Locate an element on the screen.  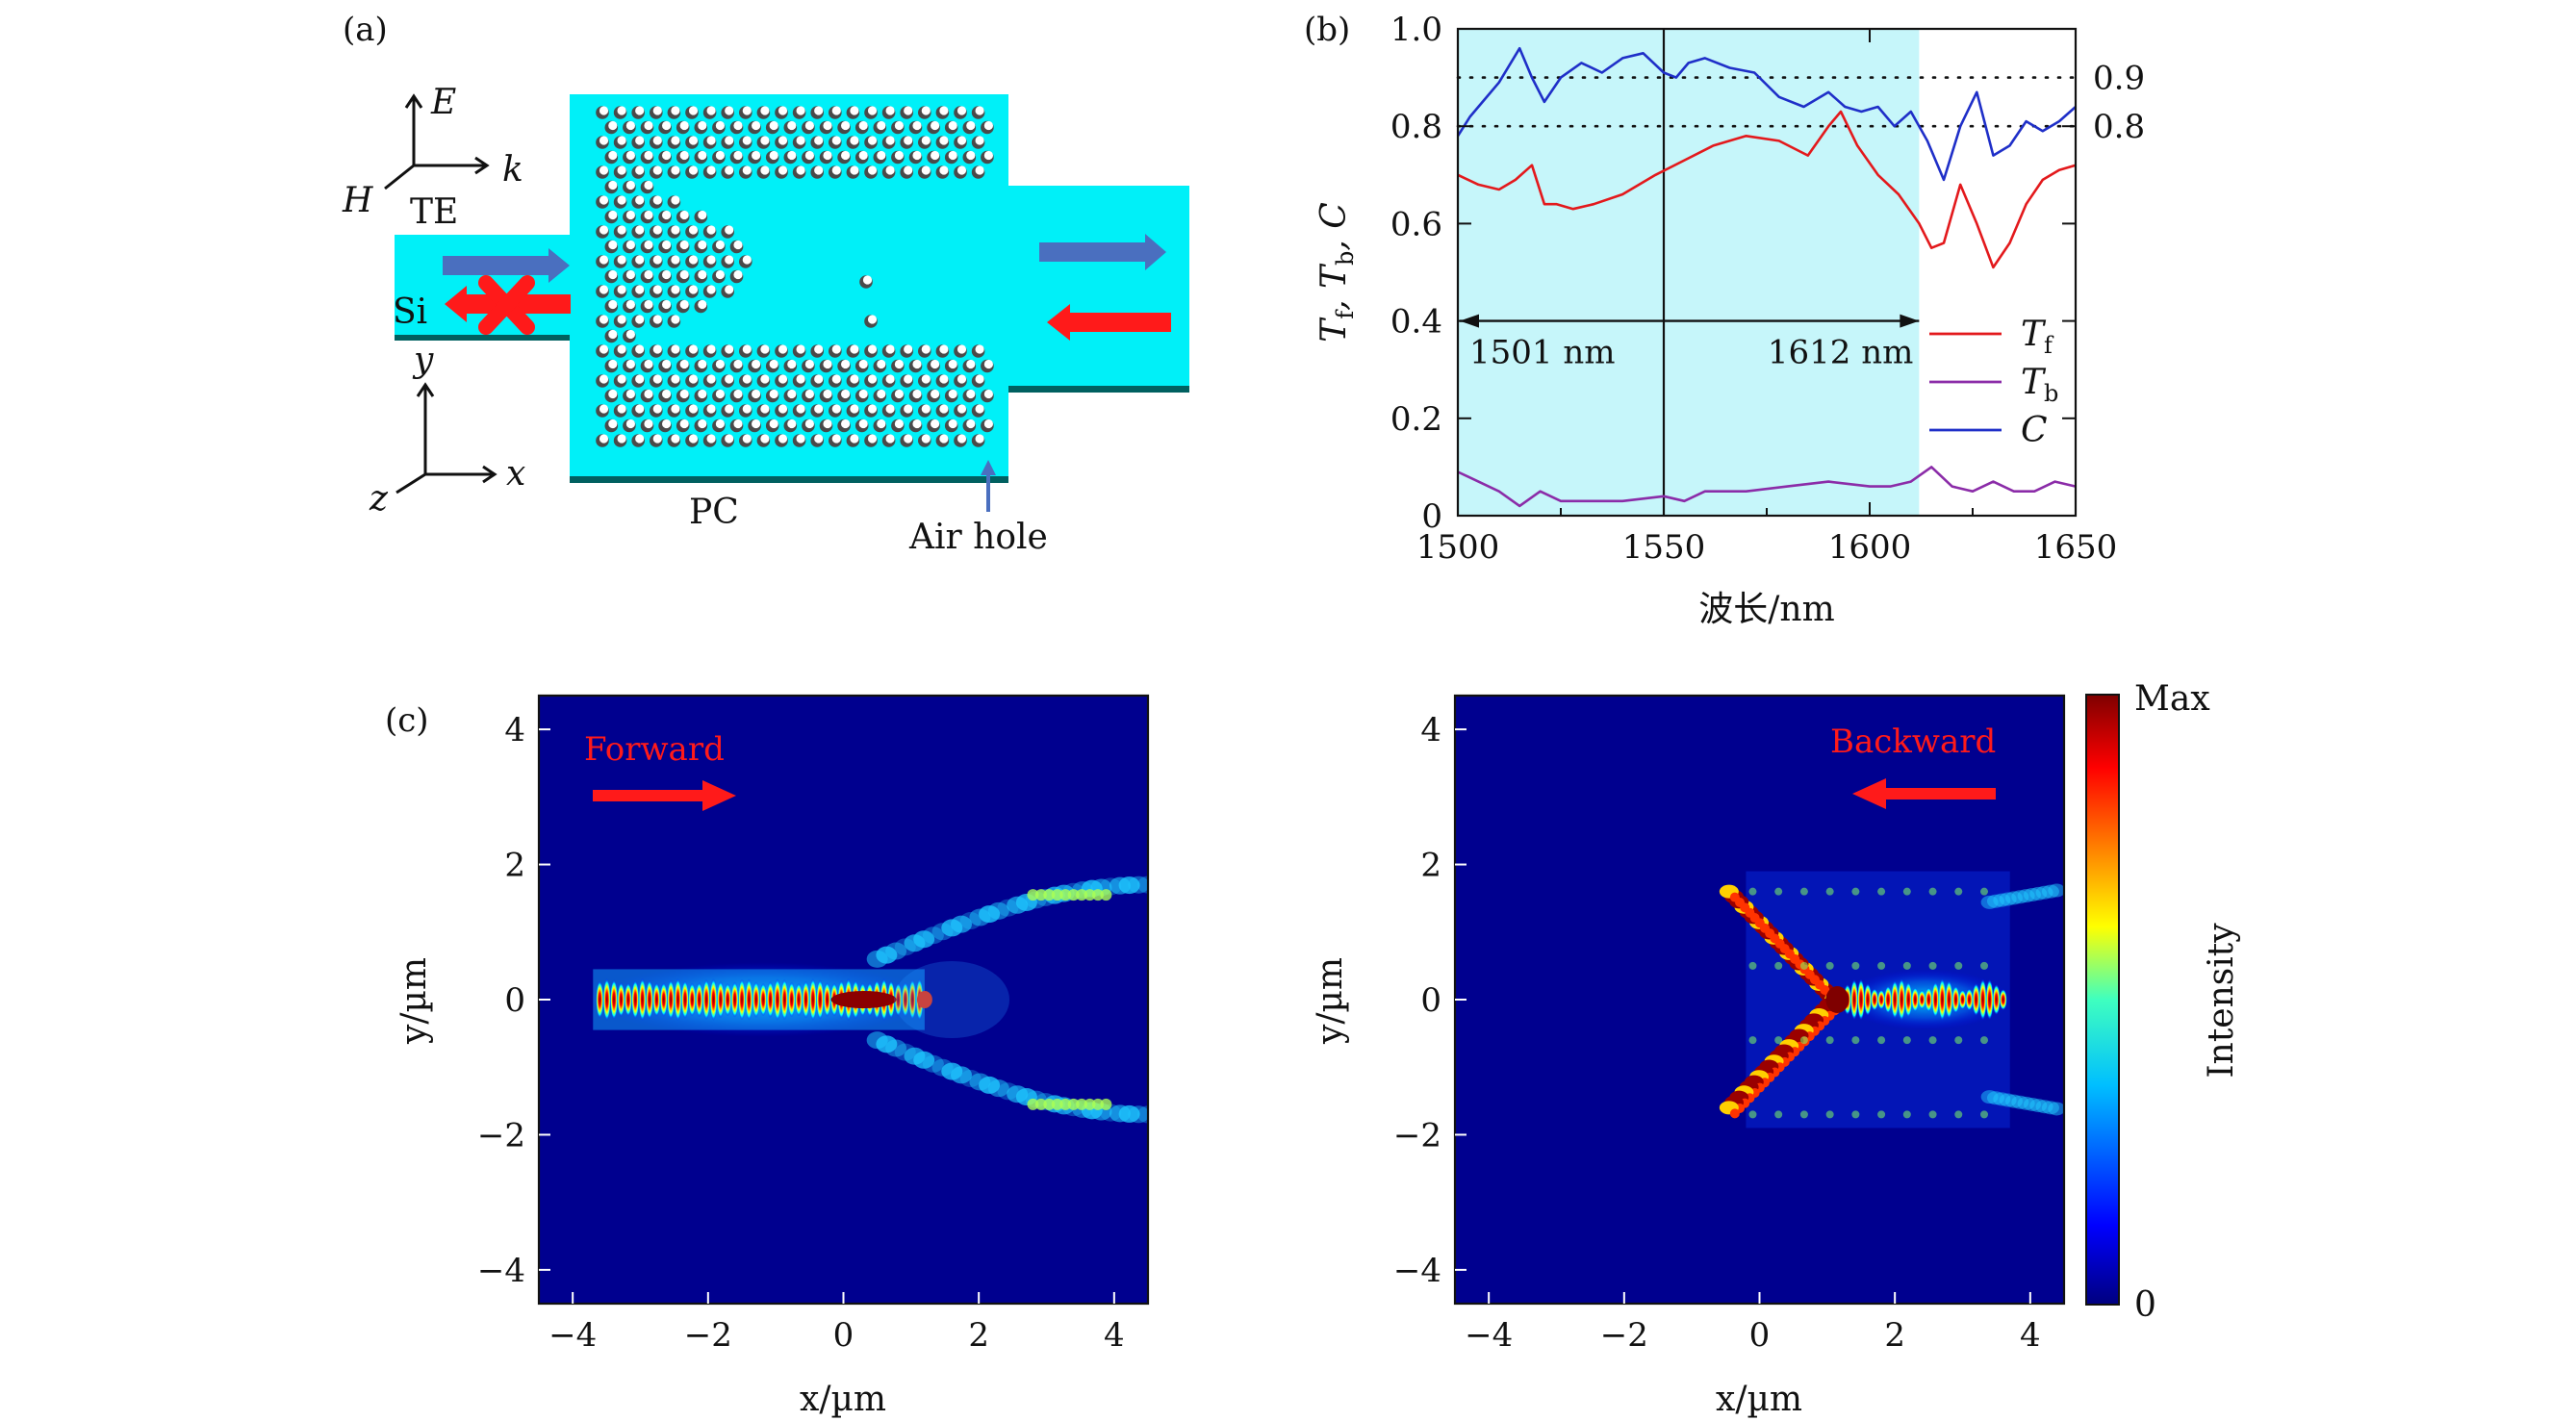
schematic-panel: (a) E k H TE Si is located at coordinates (765, 284).